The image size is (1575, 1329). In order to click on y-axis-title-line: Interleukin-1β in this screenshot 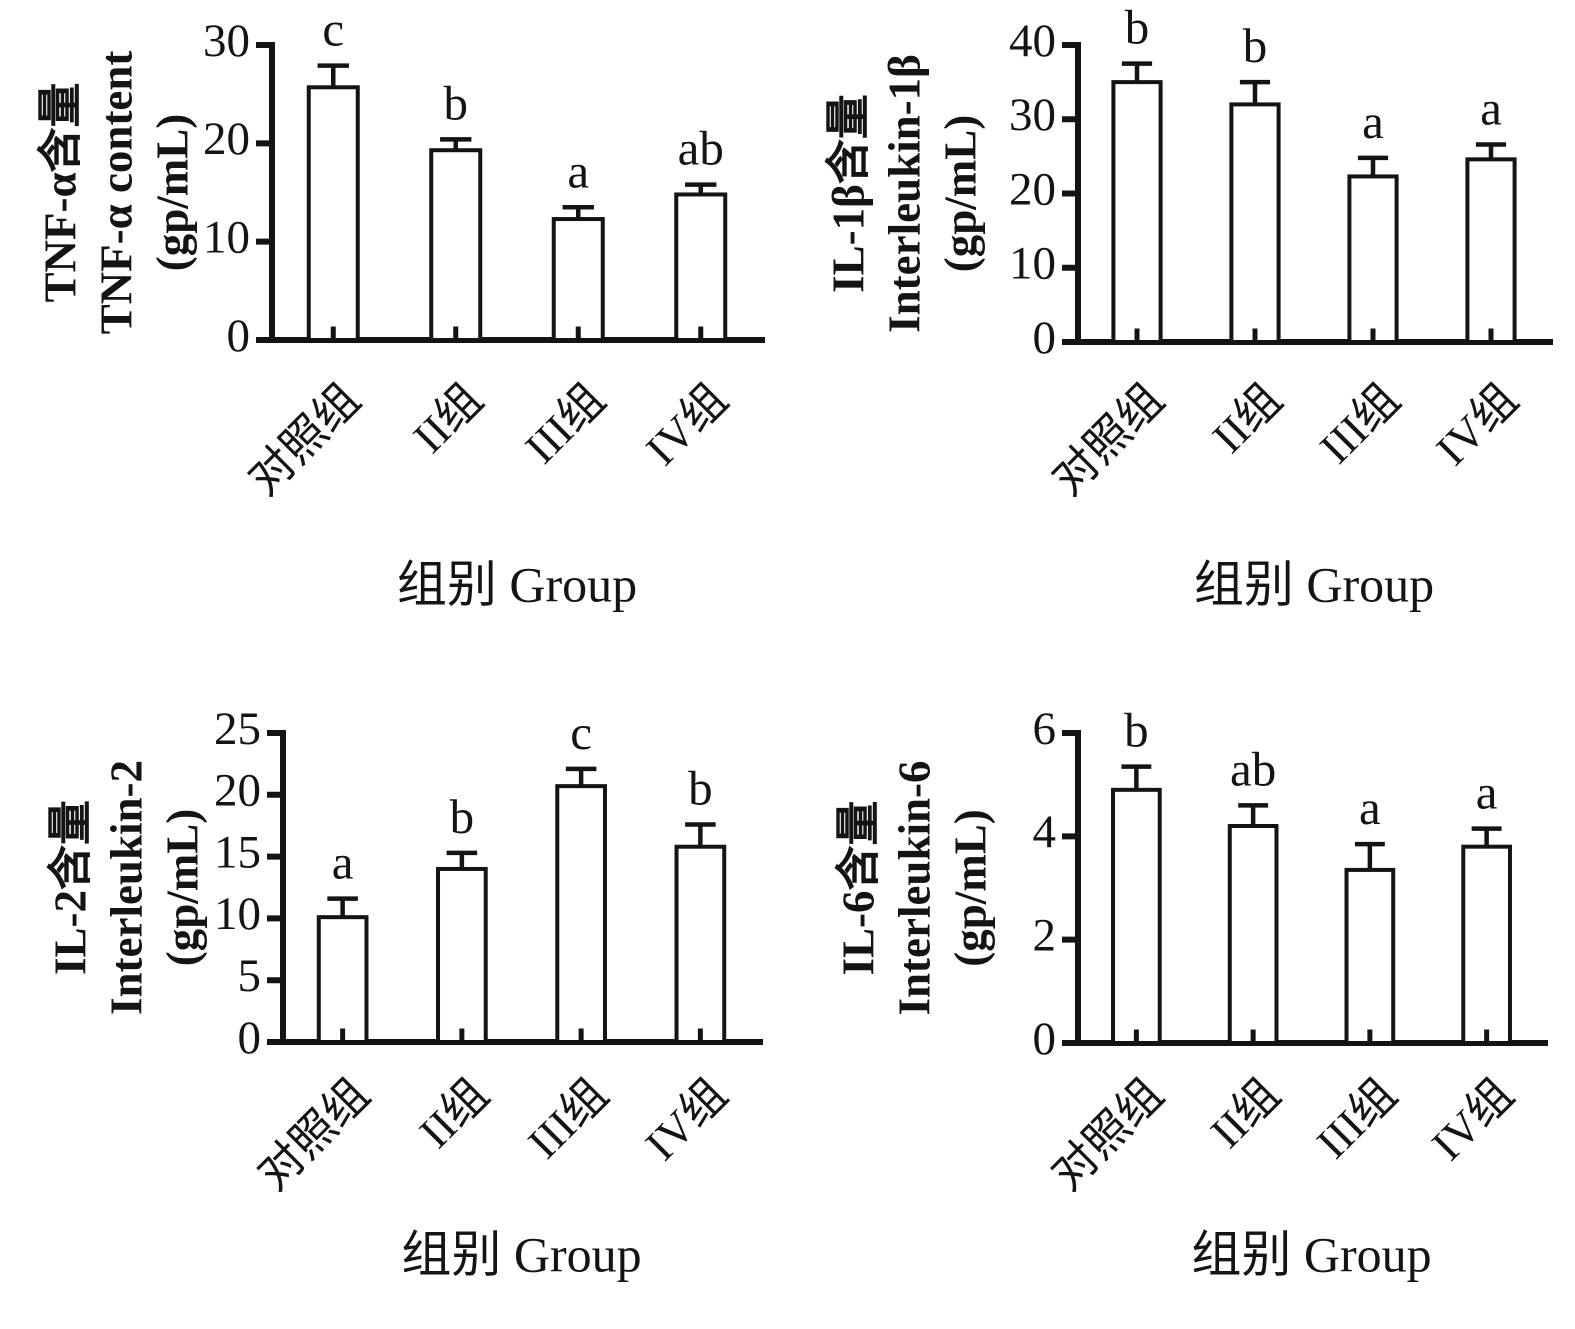, I will do `click(904, 193)`.